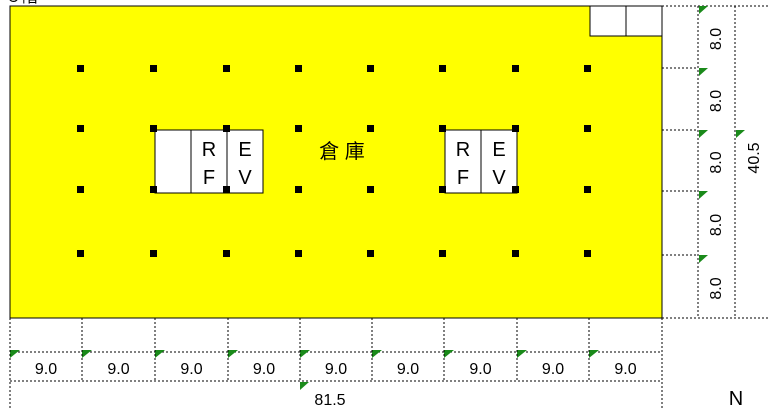 The height and width of the screenshot is (412, 769). Describe the element at coordinates (442, 253) in the screenshot. I see `column-r4-c6` at that location.